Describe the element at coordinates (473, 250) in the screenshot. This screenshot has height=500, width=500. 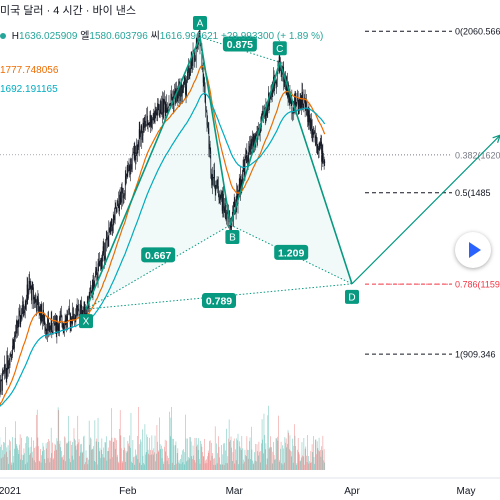
I see `scroll-to-realtime-button` at that location.